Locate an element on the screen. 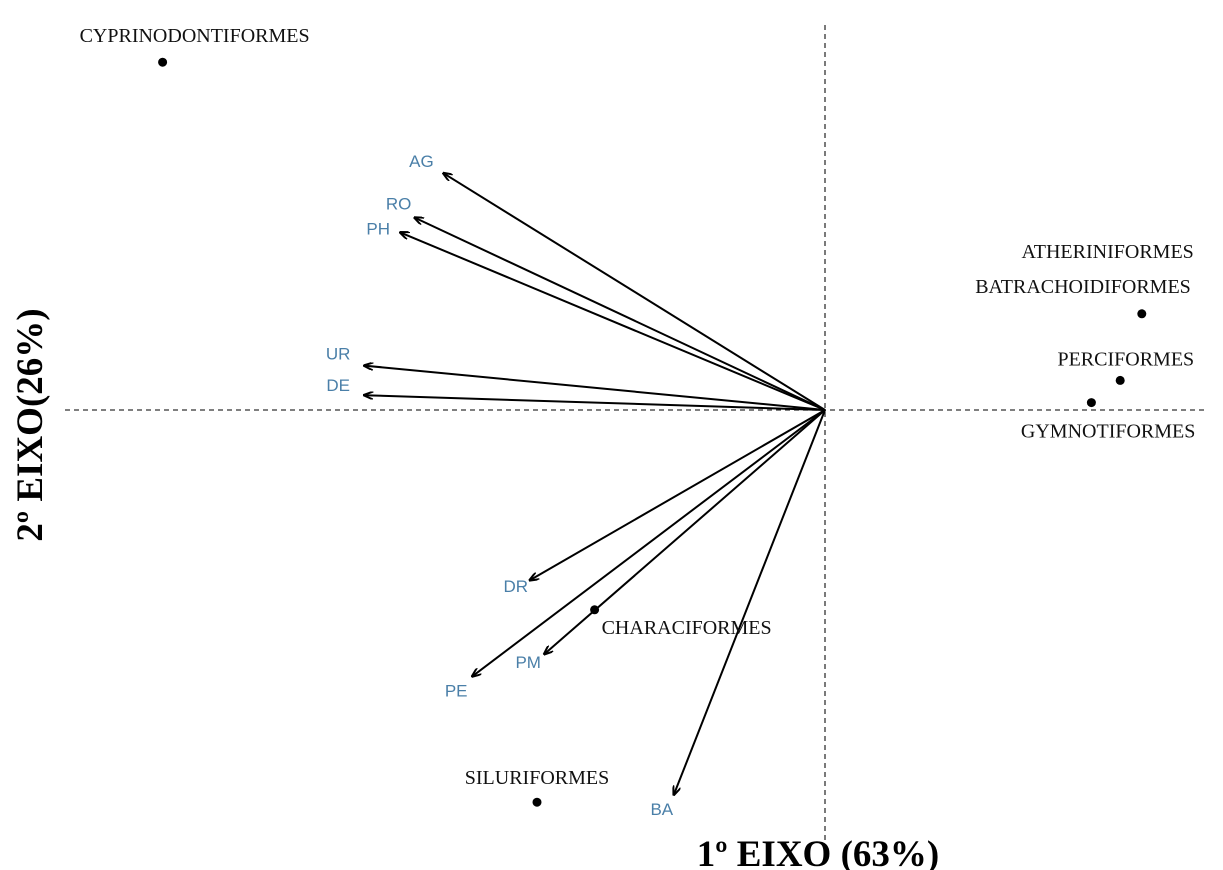 Image resolution: width=1223 pixels, height=870 pixels. vector-pe is located at coordinates (649, 542).